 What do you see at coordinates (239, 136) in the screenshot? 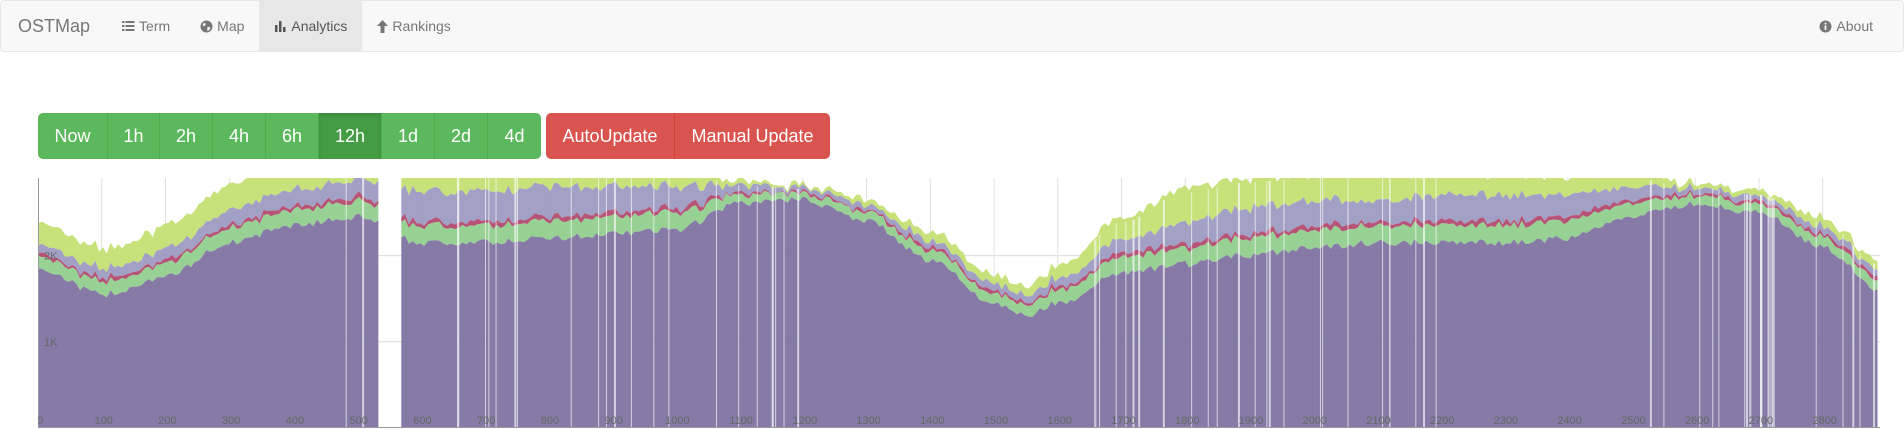
I see `time-4h-button: 4h` at bounding box center [239, 136].